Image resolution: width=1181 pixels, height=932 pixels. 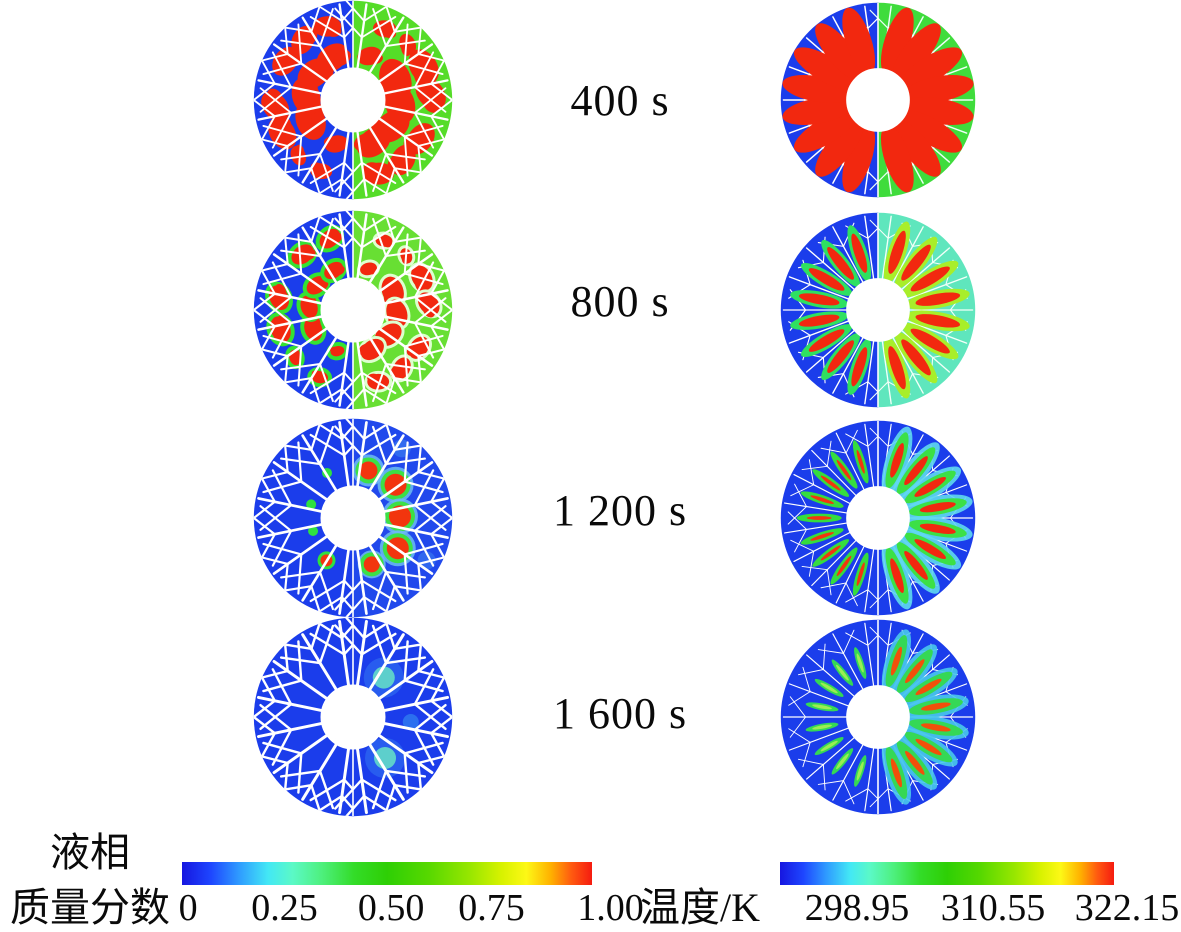 I want to click on colorbar-tick: 1.00, so click(x=610, y=908).